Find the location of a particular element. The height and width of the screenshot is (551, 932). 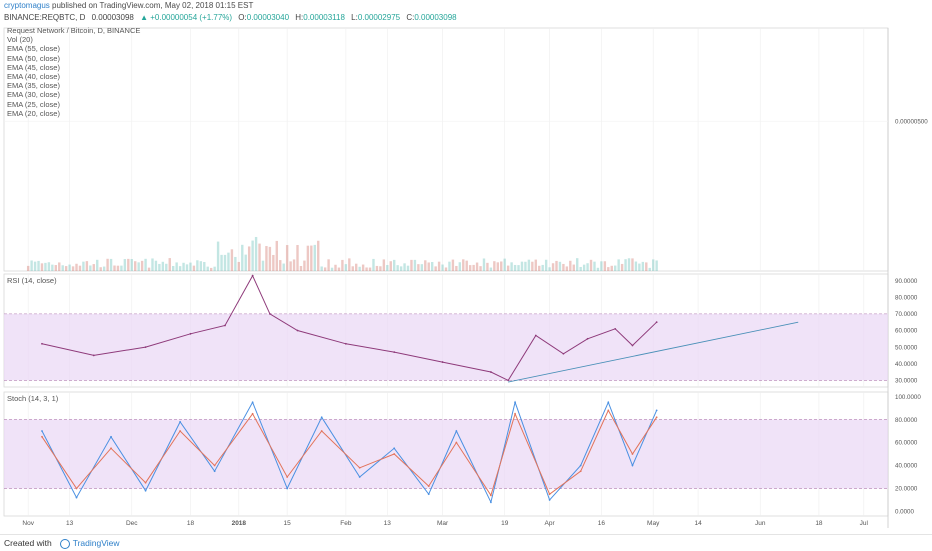

symbol-label: BINANCE:REQBTC, D is located at coordinates (45, 17).